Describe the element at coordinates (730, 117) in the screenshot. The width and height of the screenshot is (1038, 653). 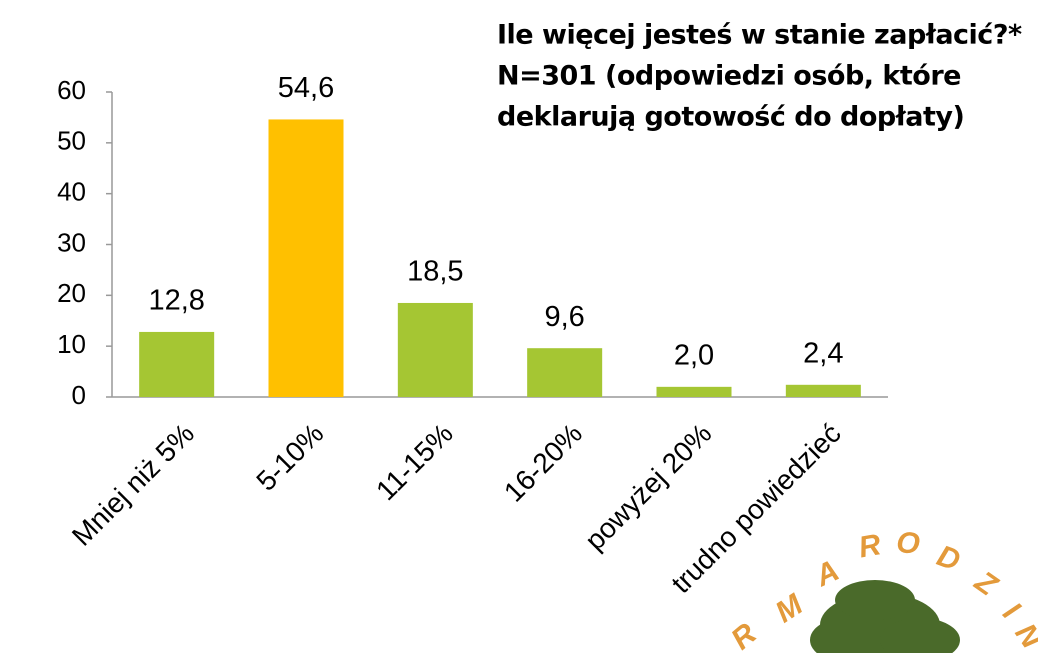
I see `chart-title: deklarują gotowość do dopłaty)` at that location.